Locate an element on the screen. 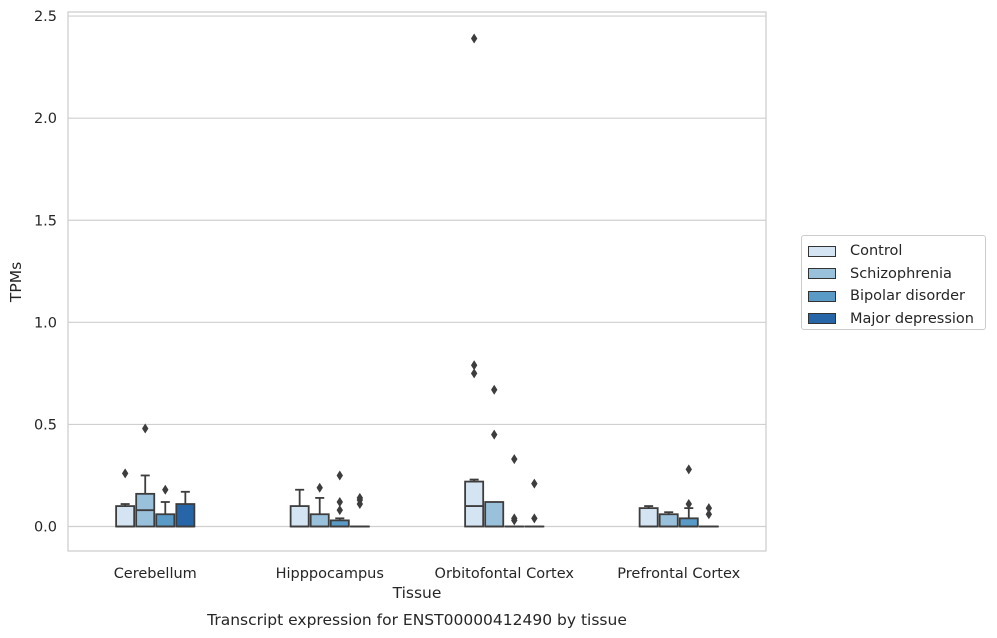  y-axis-label: TPMs is located at coordinates (16, 282).